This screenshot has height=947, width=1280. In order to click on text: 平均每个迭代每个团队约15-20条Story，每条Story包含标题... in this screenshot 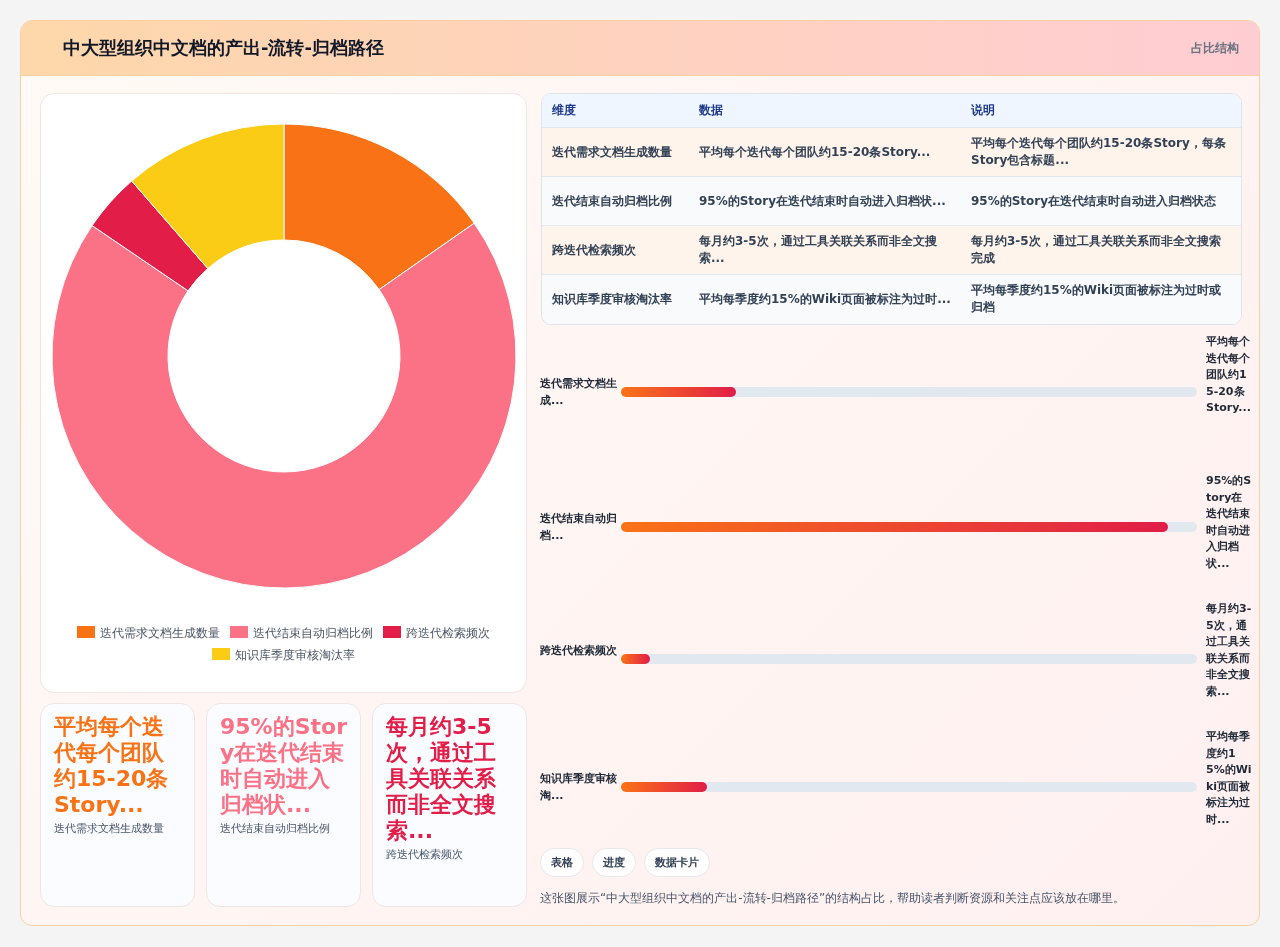, I will do `click(1101, 152)`.